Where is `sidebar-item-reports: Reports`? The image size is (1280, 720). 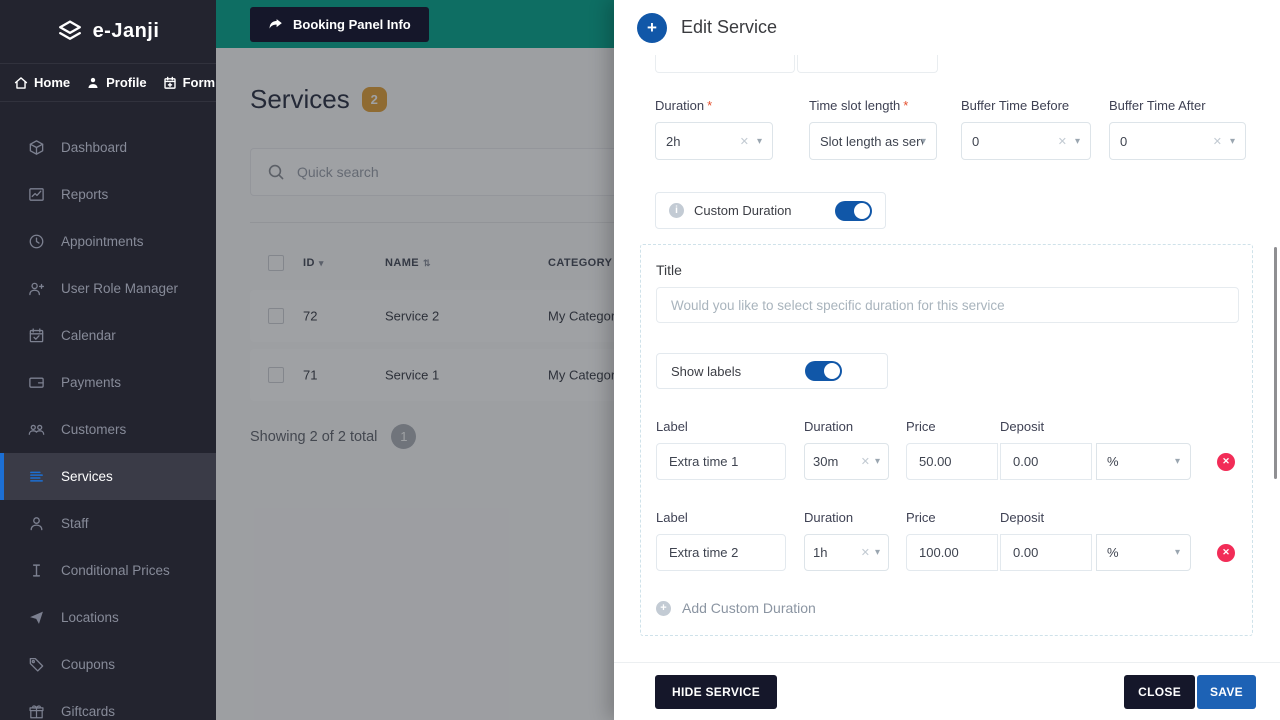 sidebar-item-reports: Reports is located at coordinates (108, 194).